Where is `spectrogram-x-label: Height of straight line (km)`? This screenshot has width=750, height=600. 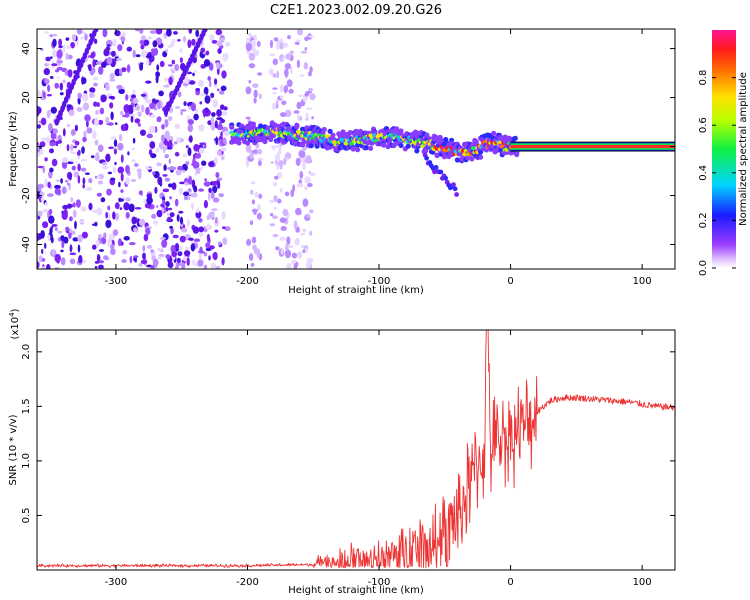 spectrogram-x-label: Height of straight line (km) is located at coordinates (356, 290).